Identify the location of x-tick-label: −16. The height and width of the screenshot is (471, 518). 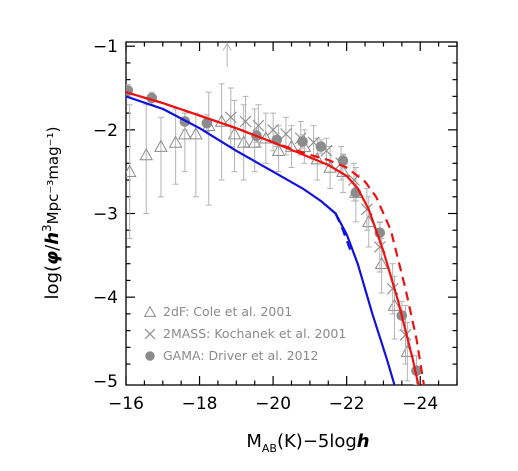
(126, 404).